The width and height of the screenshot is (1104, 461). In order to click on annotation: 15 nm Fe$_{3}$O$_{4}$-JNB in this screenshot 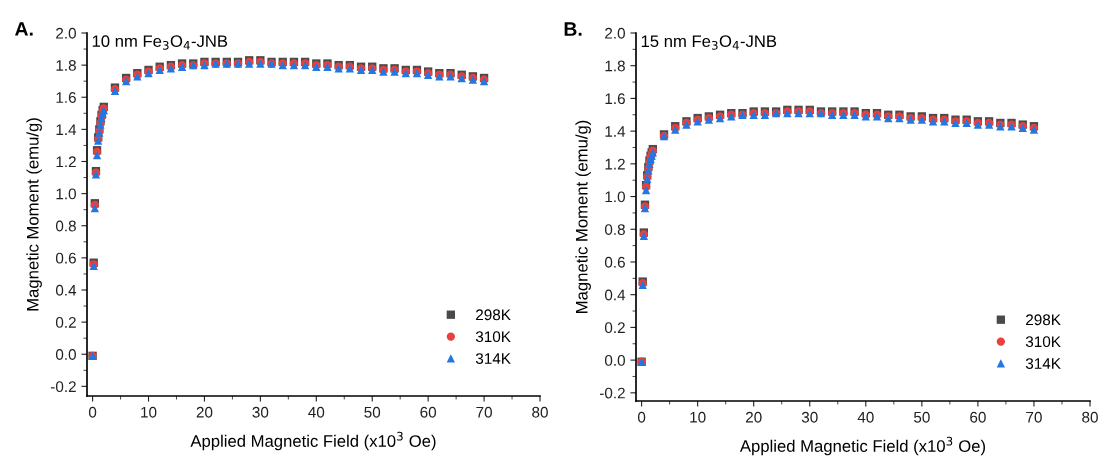, I will do `click(709, 42)`.